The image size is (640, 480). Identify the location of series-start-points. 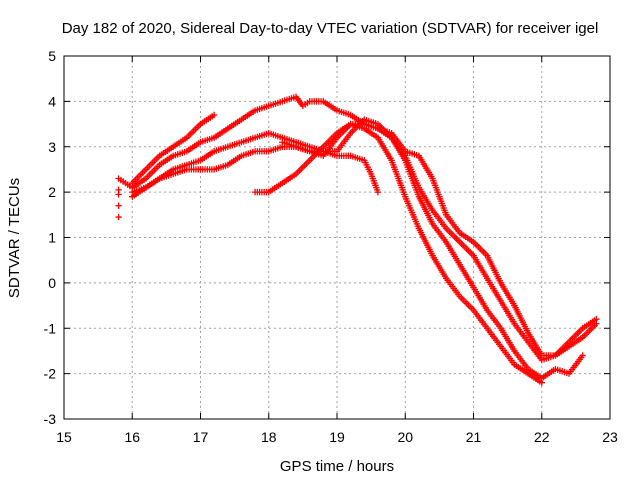
(118, 203).